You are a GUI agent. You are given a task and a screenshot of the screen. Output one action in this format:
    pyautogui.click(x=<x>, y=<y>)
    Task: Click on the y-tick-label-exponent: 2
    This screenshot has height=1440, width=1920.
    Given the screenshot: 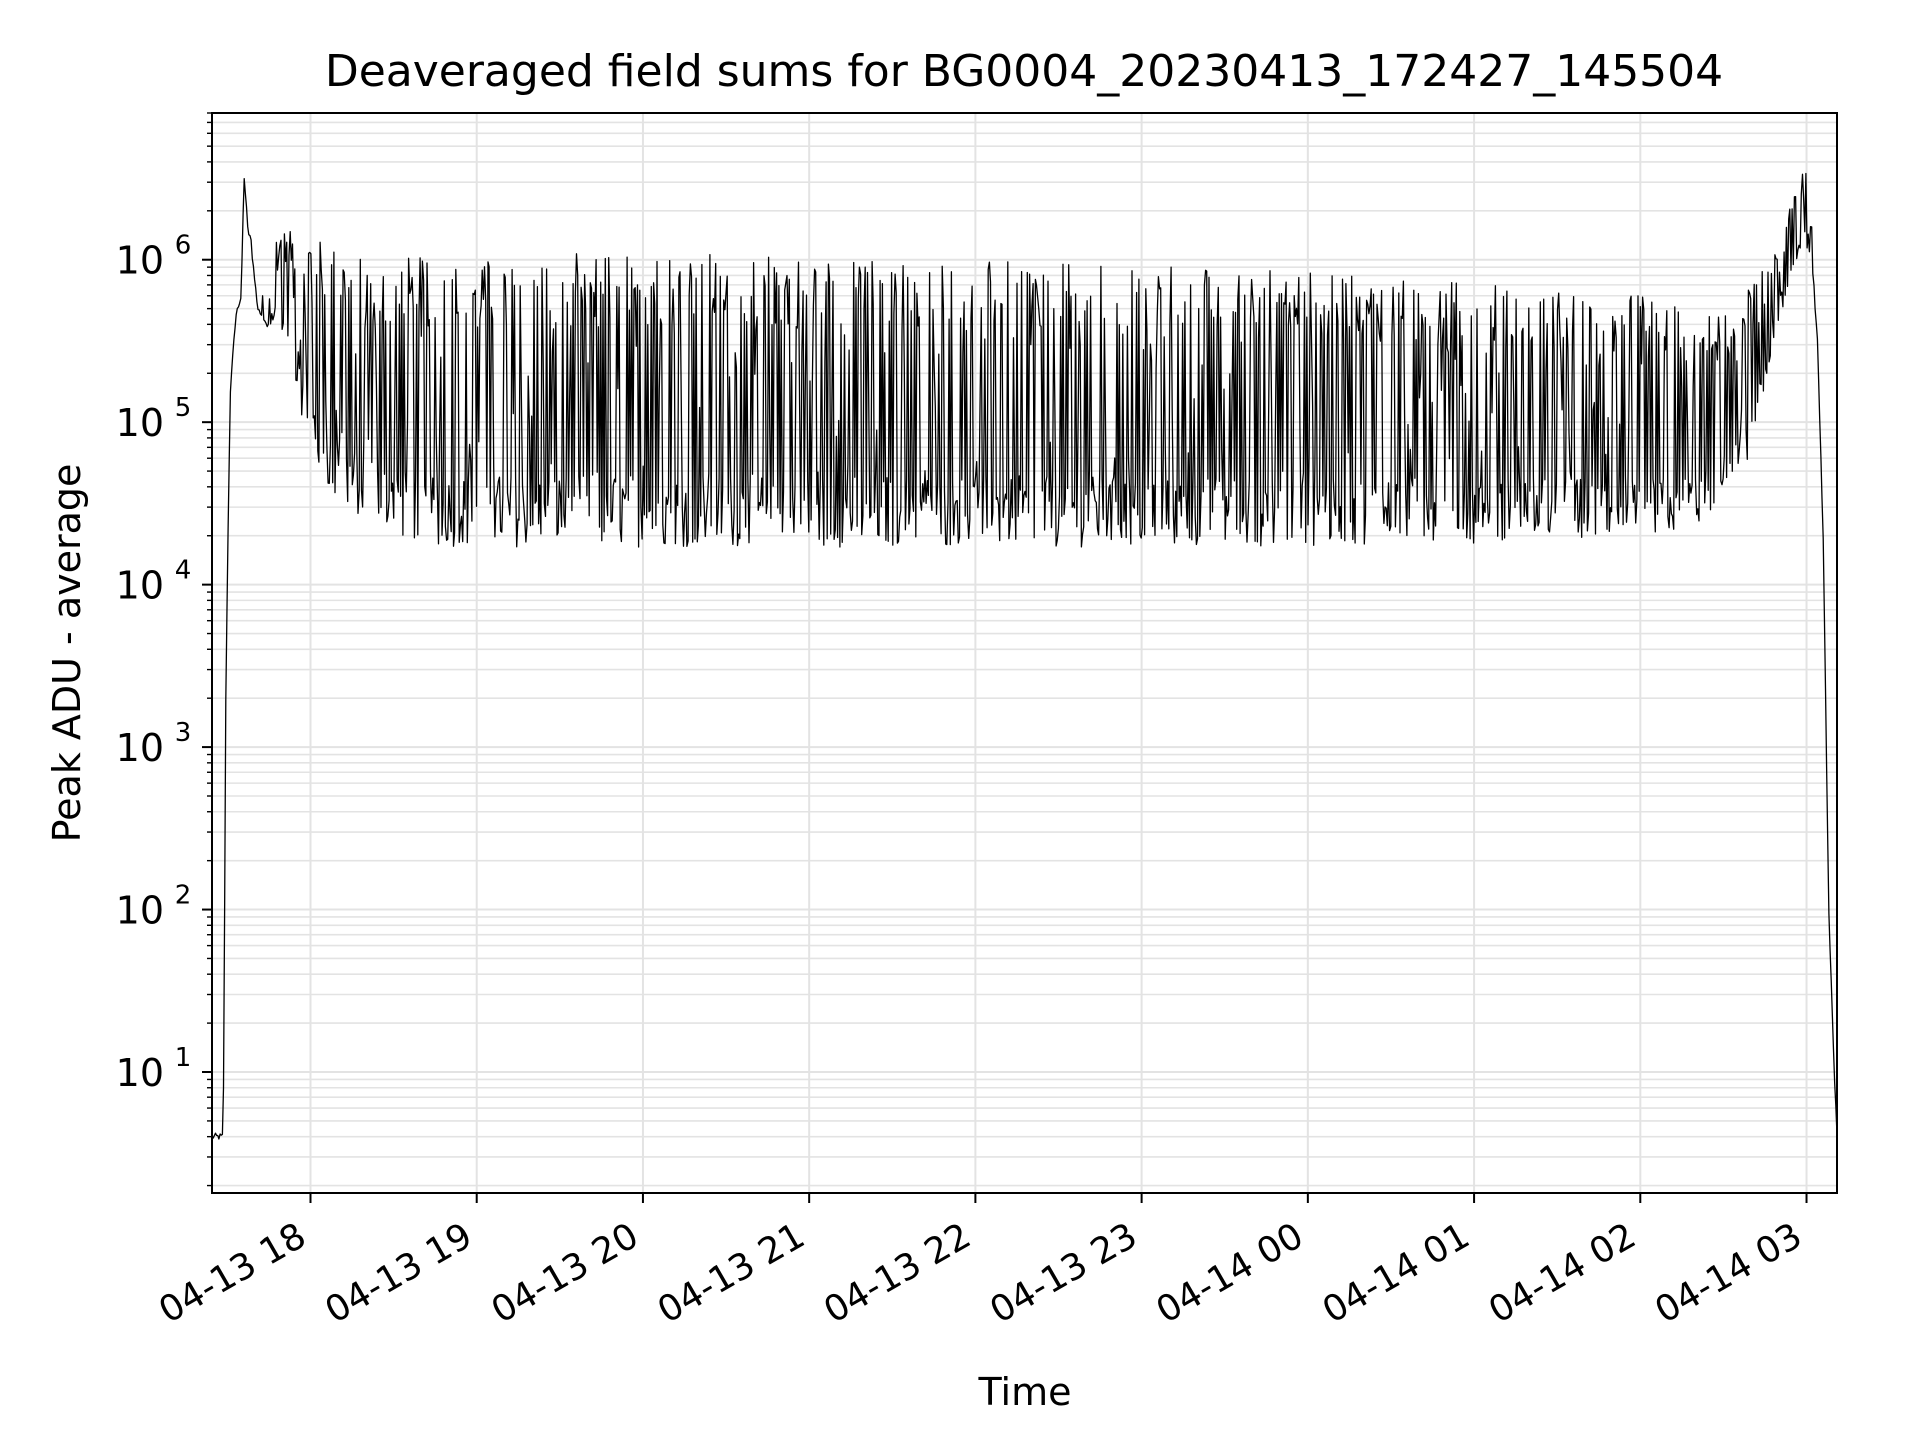 What is the action you would take?
    pyautogui.click(x=183, y=896)
    